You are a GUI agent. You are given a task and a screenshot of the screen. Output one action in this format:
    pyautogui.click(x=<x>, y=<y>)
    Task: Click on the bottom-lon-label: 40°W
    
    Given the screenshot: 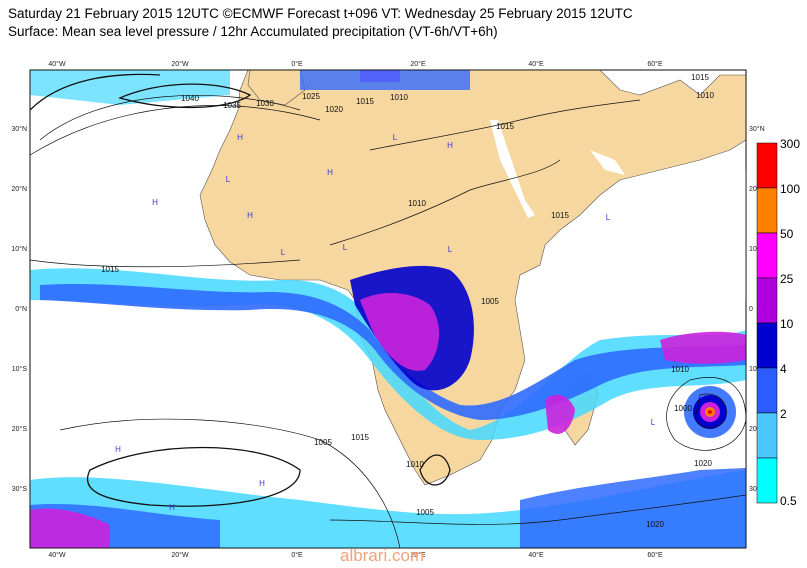 What is the action you would take?
    pyautogui.click(x=57, y=555)
    